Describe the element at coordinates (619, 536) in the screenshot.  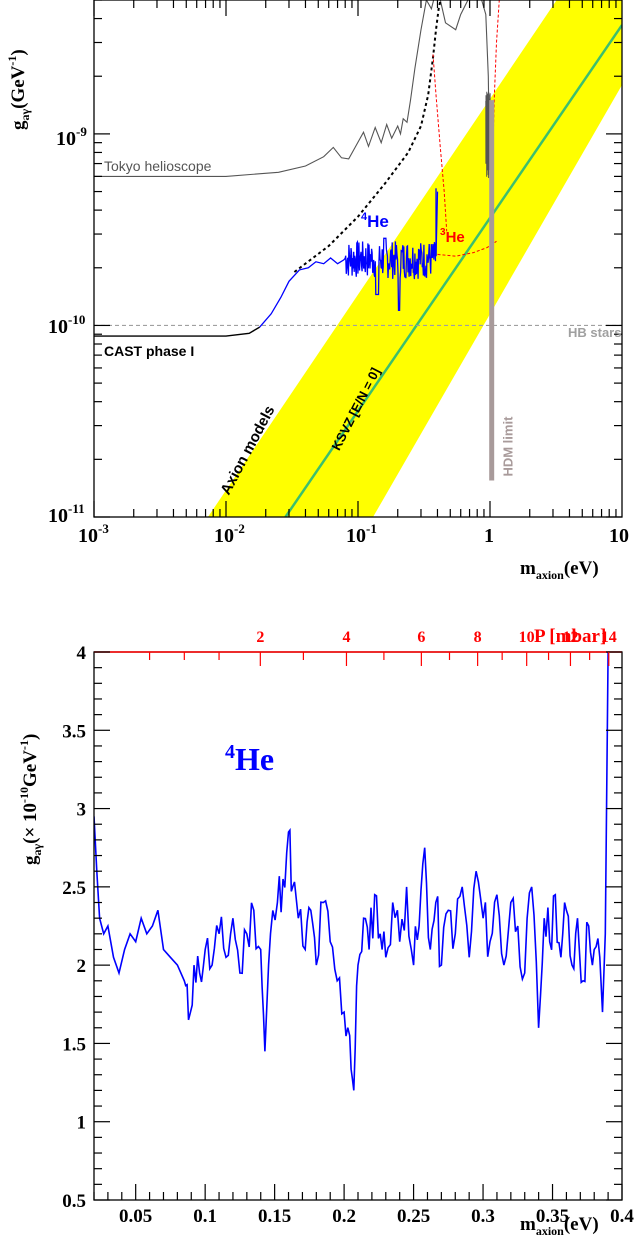
I see `x-tick-label: 10` at that location.